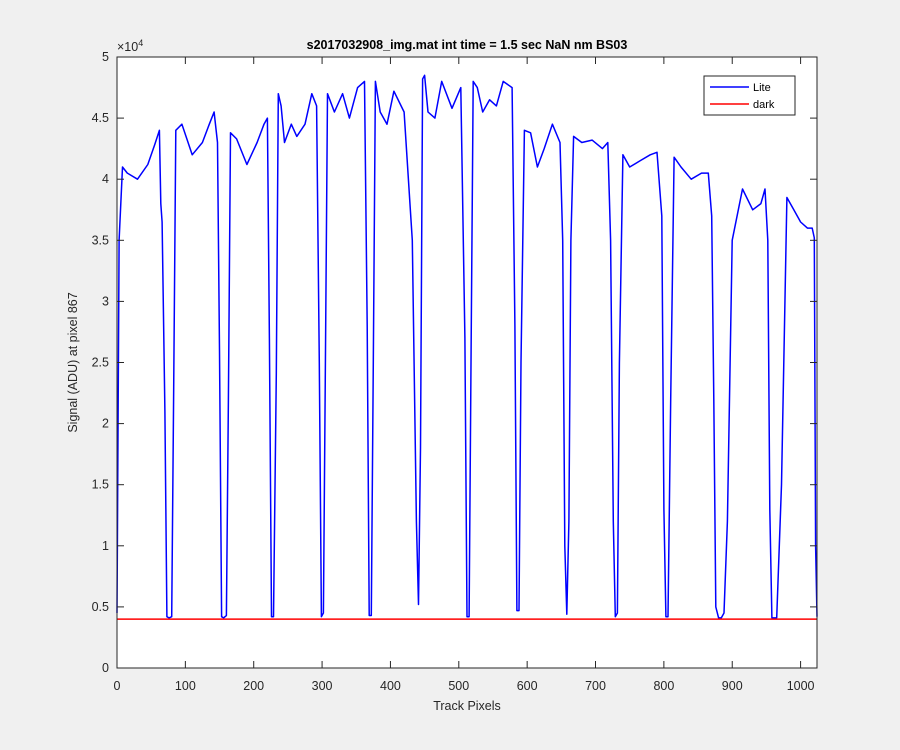  Describe the element at coordinates (595, 686) in the screenshot. I see `x-tick-label: 700` at that location.